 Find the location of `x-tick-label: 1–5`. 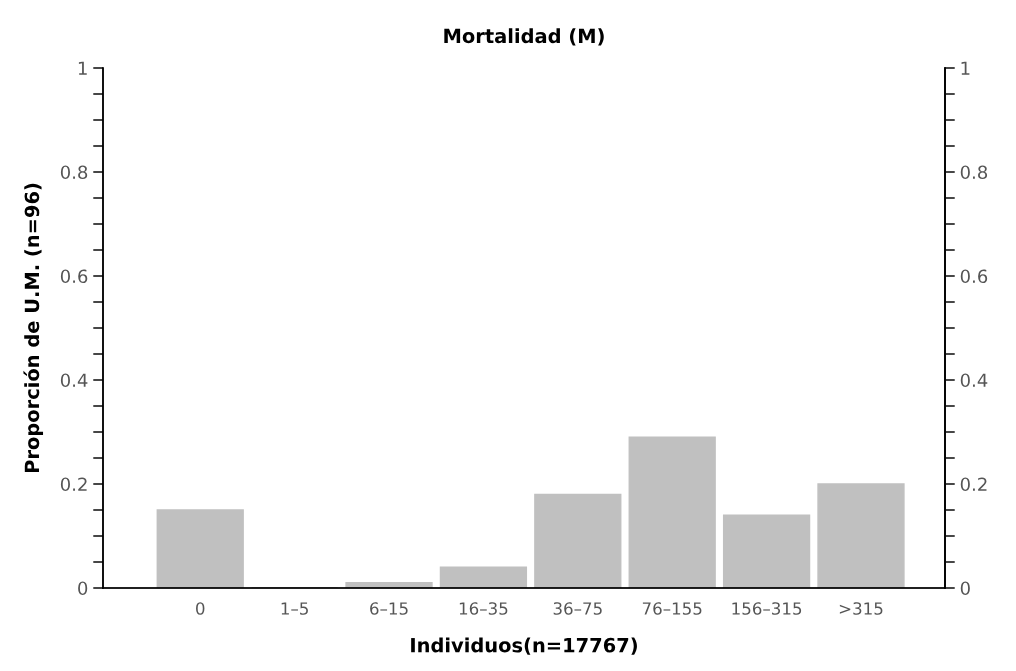

x-tick-label: 1–5 is located at coordinates (294, 608).